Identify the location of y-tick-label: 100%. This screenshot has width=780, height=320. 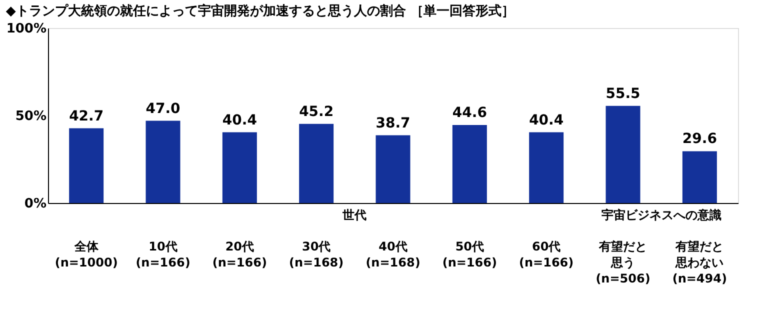
(26, 29).